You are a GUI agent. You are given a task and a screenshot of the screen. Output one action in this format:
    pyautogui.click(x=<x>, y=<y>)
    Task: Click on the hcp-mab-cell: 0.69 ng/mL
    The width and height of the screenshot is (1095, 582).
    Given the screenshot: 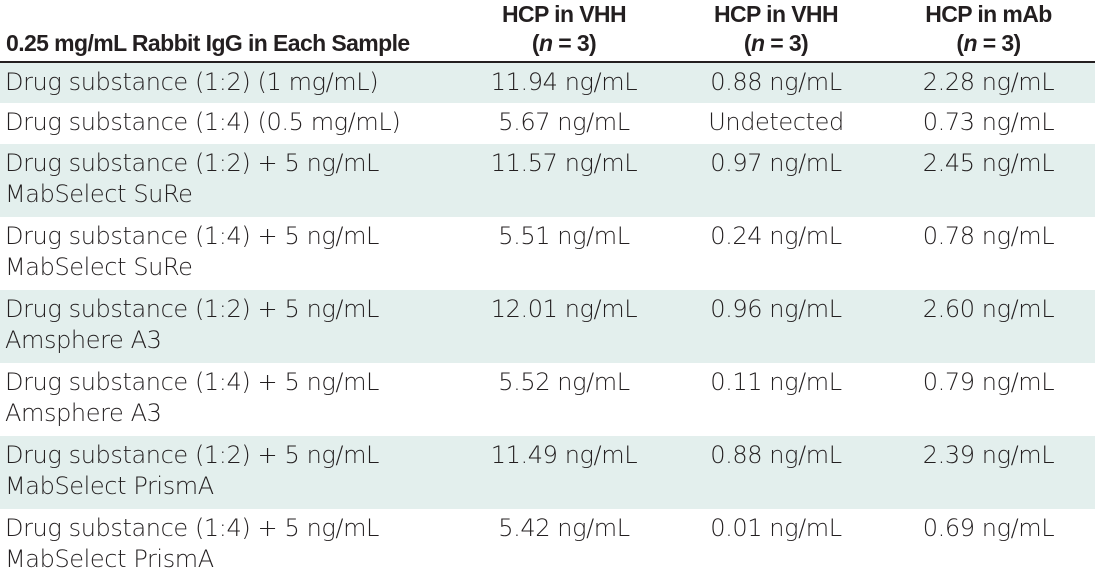 What is the action you would take?
    pyautogui.click(x=988, y=528)
    